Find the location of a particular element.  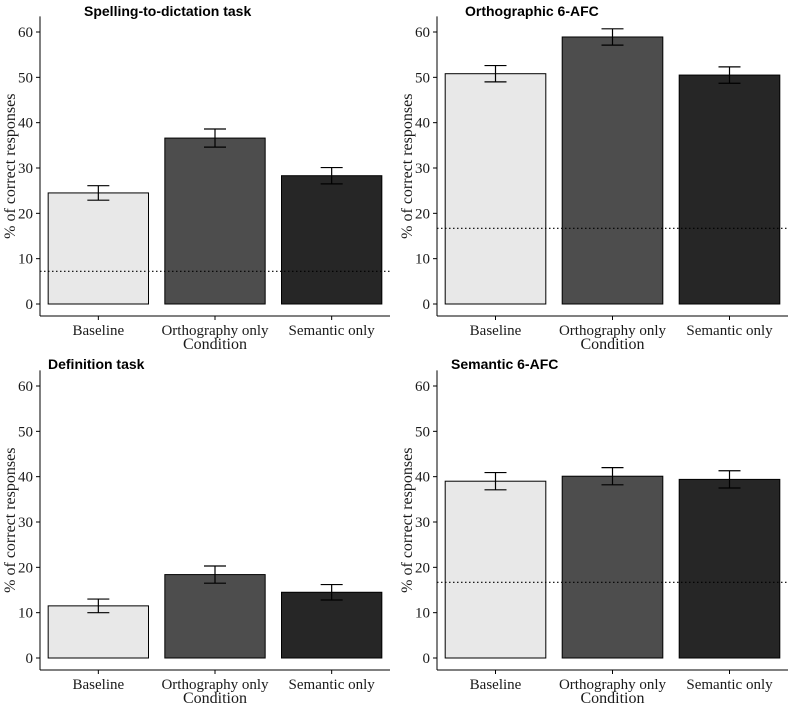

panel-title: Definition task is located at coordinates (96, 364).